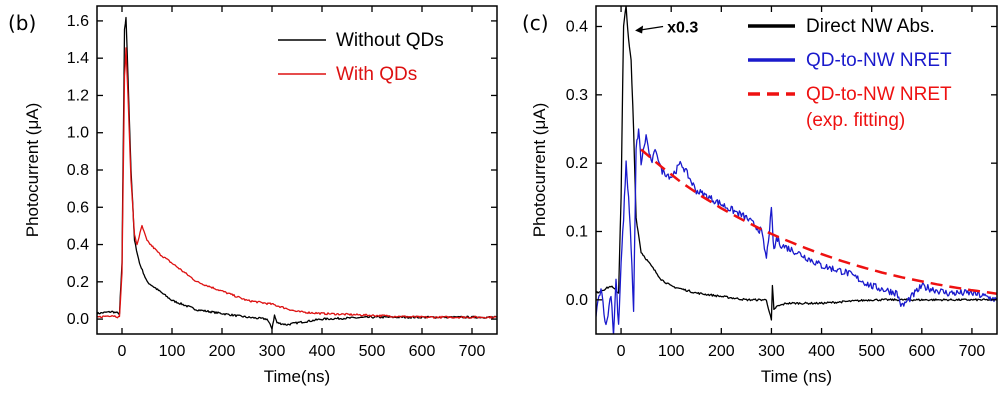 This screenshot has width=1007, height=401. I want to click on panel-label: (b), so click(22, 23).